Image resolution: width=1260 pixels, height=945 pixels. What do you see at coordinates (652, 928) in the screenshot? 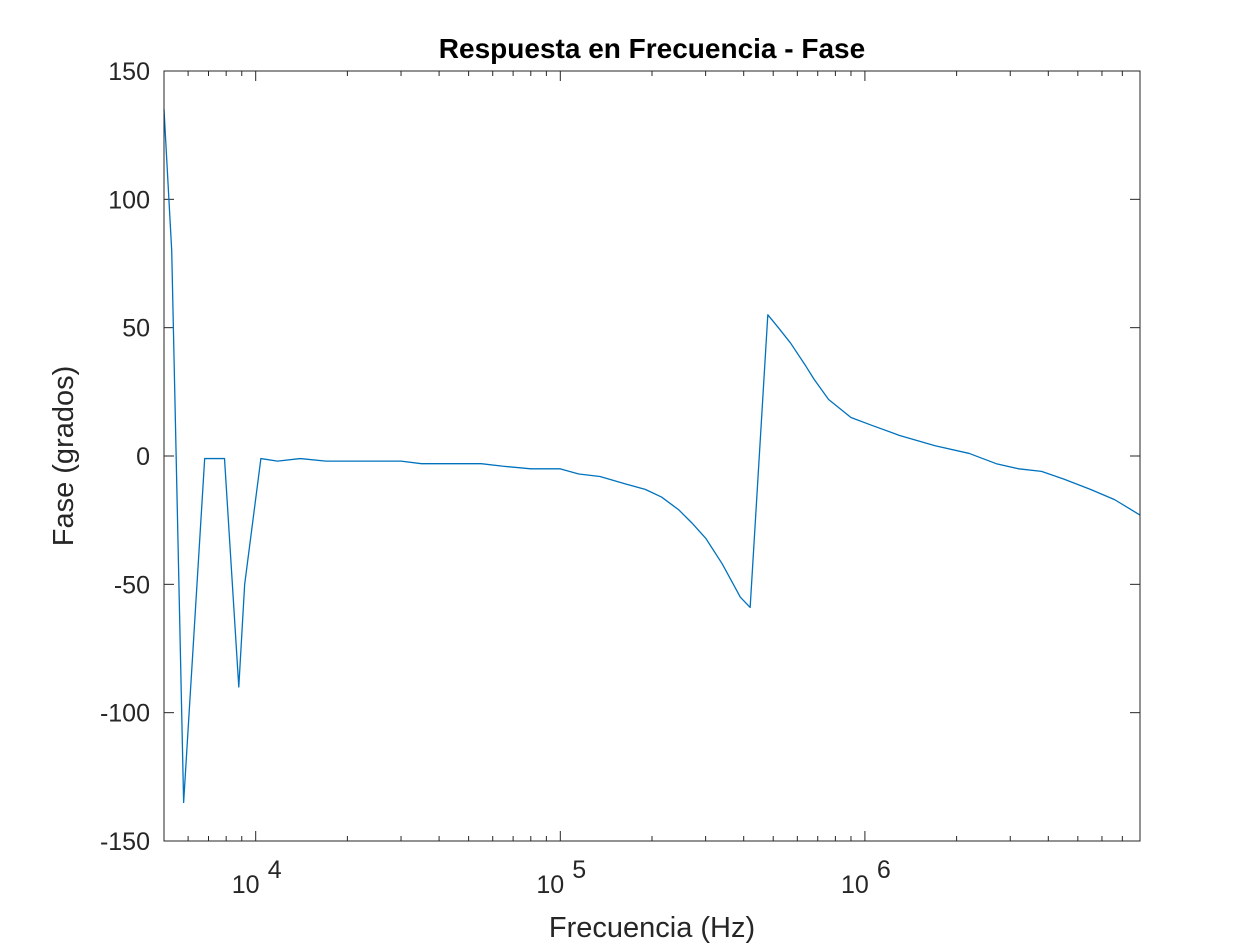
I see `x-axis-label: Frecuencia (Hz)` at bounding box center [652, 928].